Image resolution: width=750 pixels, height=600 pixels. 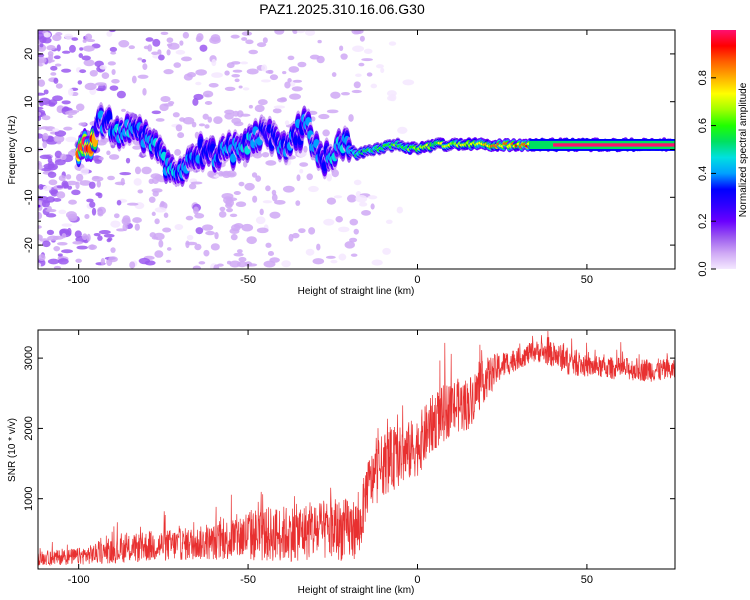 I want to click on colorbar-gradient, so click(x=723, y=149).